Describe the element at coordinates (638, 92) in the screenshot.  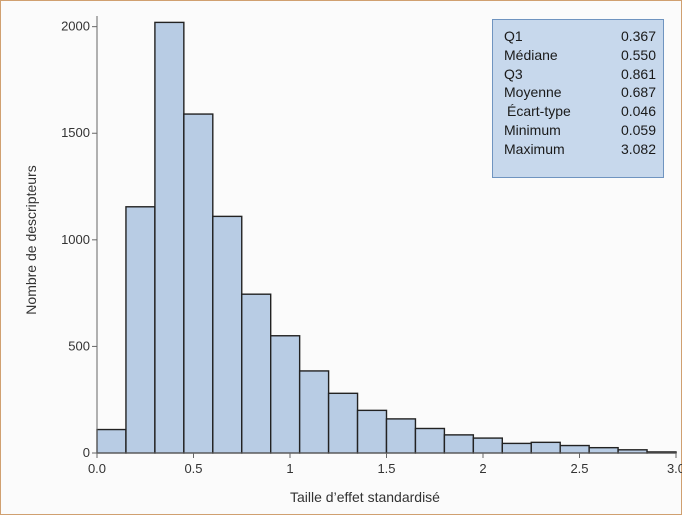
I see `summary-stat-value: 0.687` at that location.